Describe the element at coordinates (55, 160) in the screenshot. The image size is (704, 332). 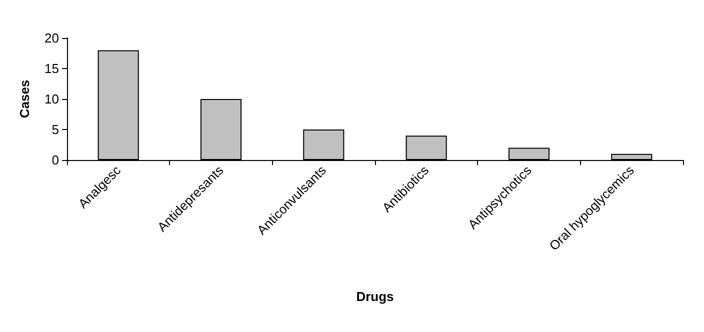
I see `y-tick-label: 0` at that location.